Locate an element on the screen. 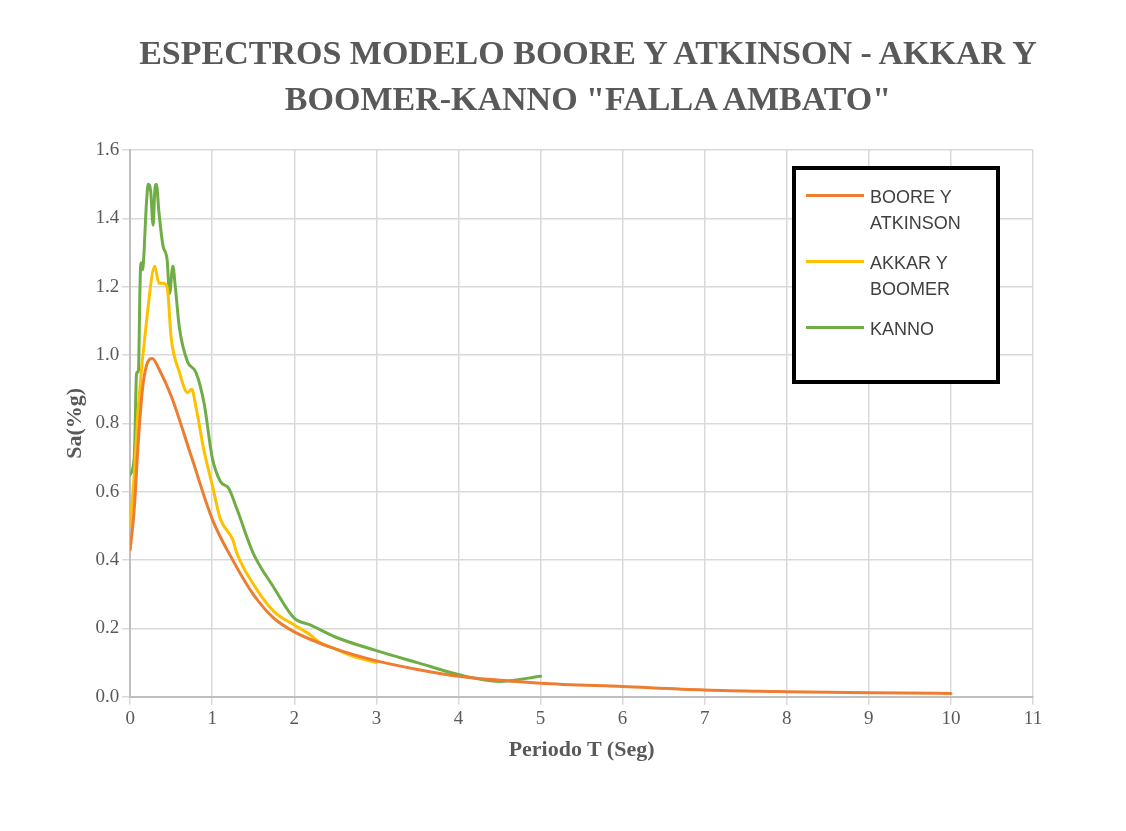  y-tick-label: 0.4 is located at coordinates (107, 559).